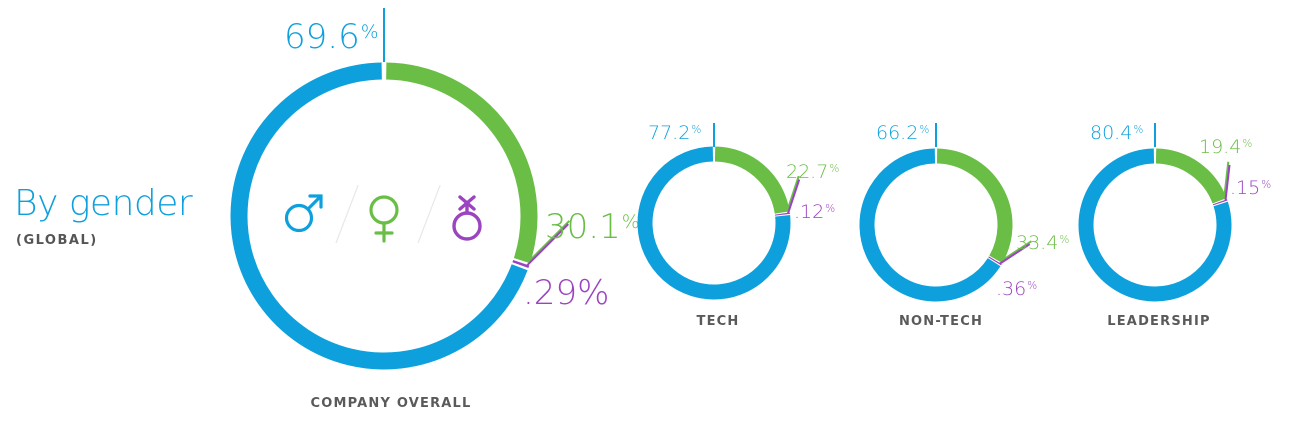  What do you see at coordinates (331, 37) in the screenshot?
I see `overall-male-pct: 69.6%` at bounding box center [331, 37].